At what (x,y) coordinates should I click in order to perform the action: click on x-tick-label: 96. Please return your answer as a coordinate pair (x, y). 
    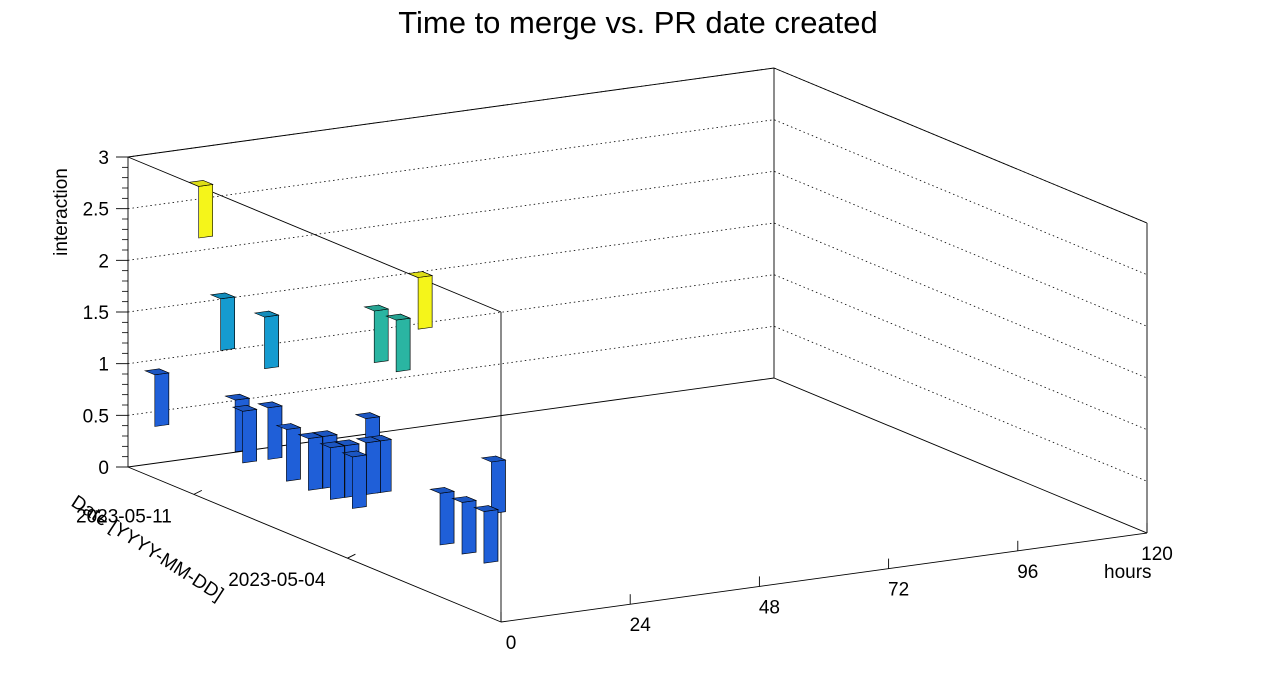
    Looking at the image, I should click on (1027, 572).